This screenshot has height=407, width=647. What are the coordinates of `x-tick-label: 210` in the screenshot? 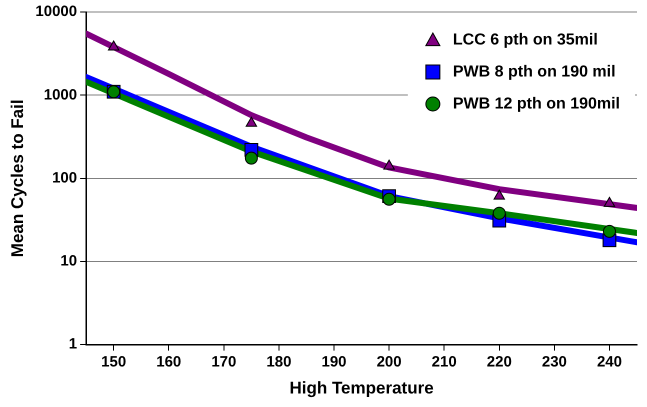 It's located at (444, 362).